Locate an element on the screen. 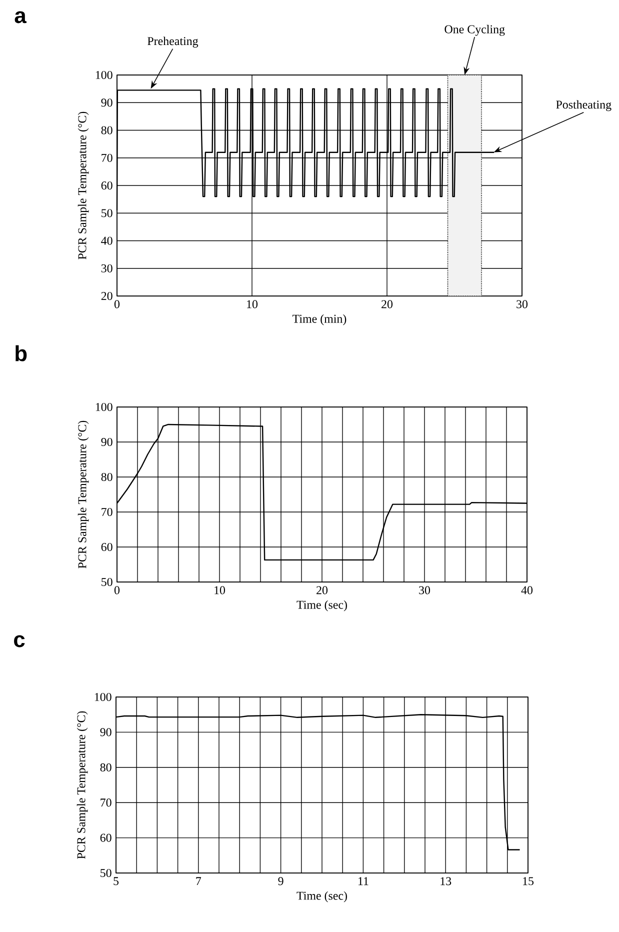  y-tick-label: 30 is located at coordinates (106, 268).